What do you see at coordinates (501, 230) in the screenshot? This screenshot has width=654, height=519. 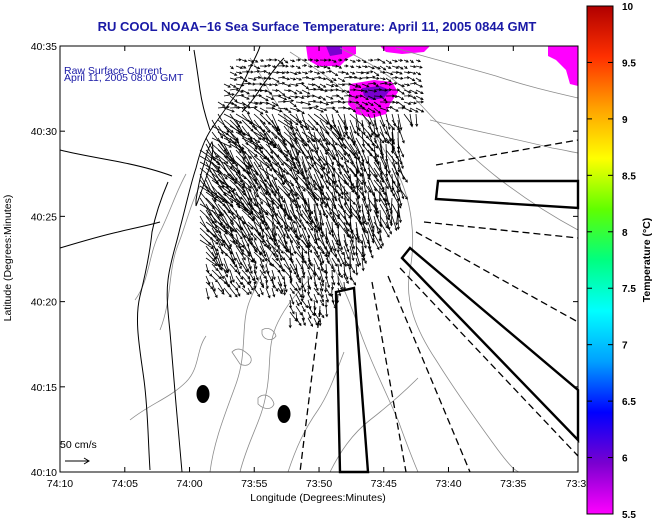 I see `lane-dashed-line` at bounding box center [501, 230].